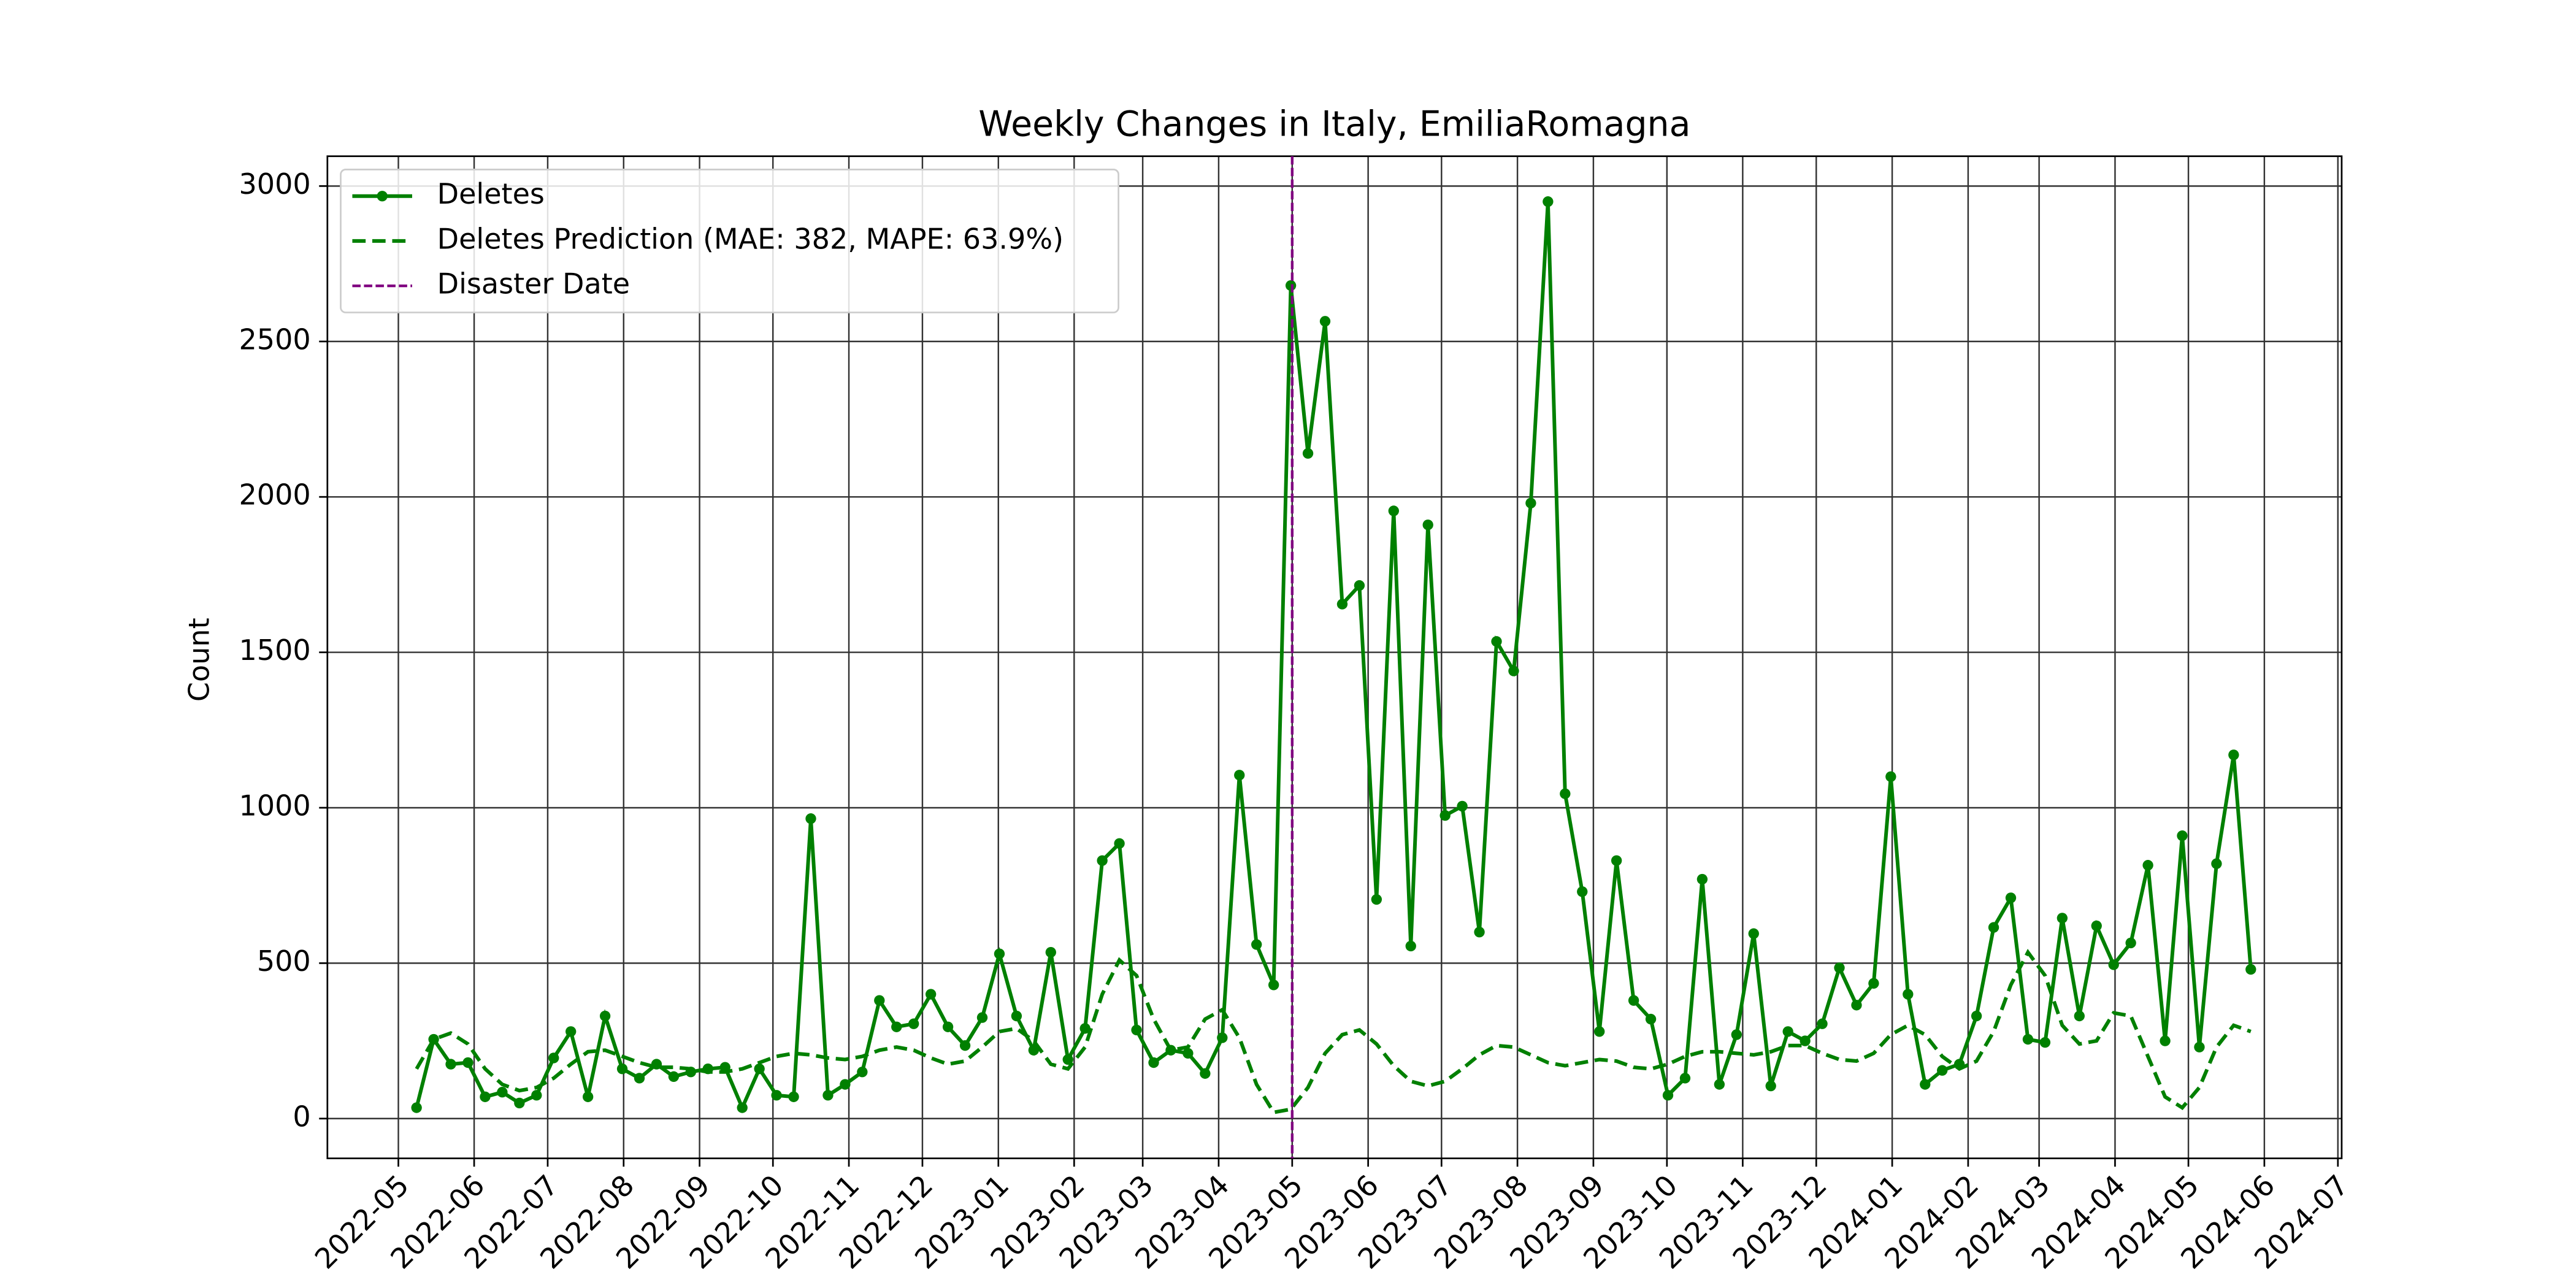 The image size is (2576, 1288). What do you see at coordinates (275, 184) in the screenshot?
I see `y-tick-label: 3000` at bounding box center [275, 184].